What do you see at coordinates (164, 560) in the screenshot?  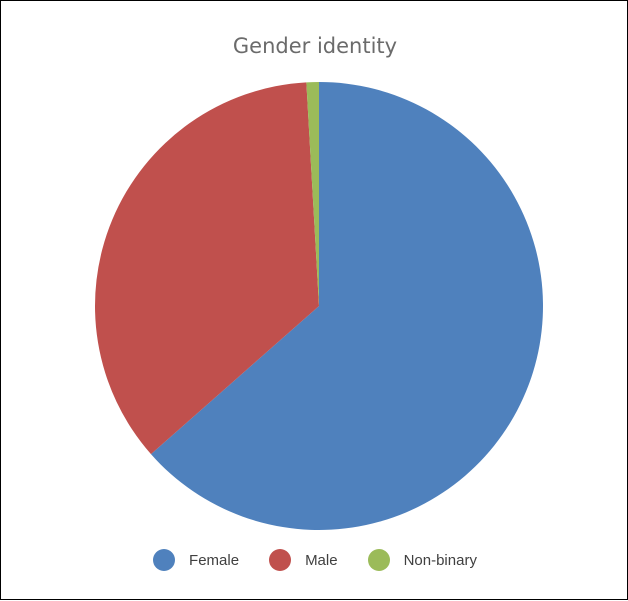 I see `legend-swatch-female` at bounding box center [164, 560].